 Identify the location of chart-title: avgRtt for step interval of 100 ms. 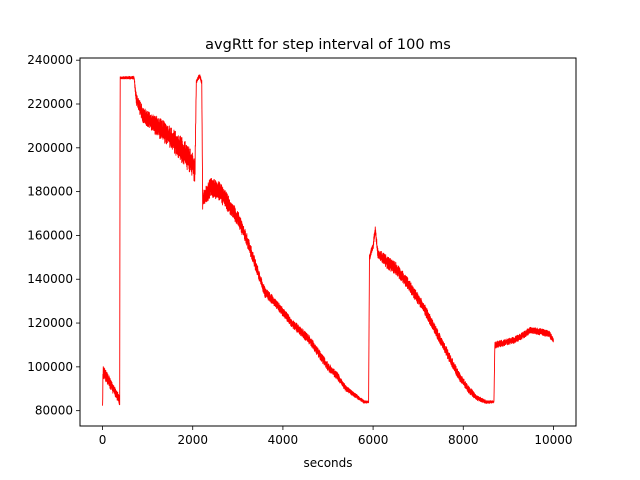
(328, 45).